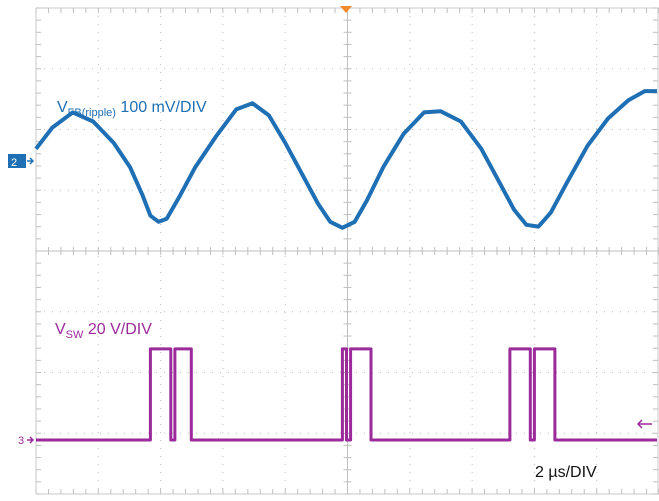  Describe the element at coordinates (21, 441) in the screenshot. I see `svg-text: 3` at that location.